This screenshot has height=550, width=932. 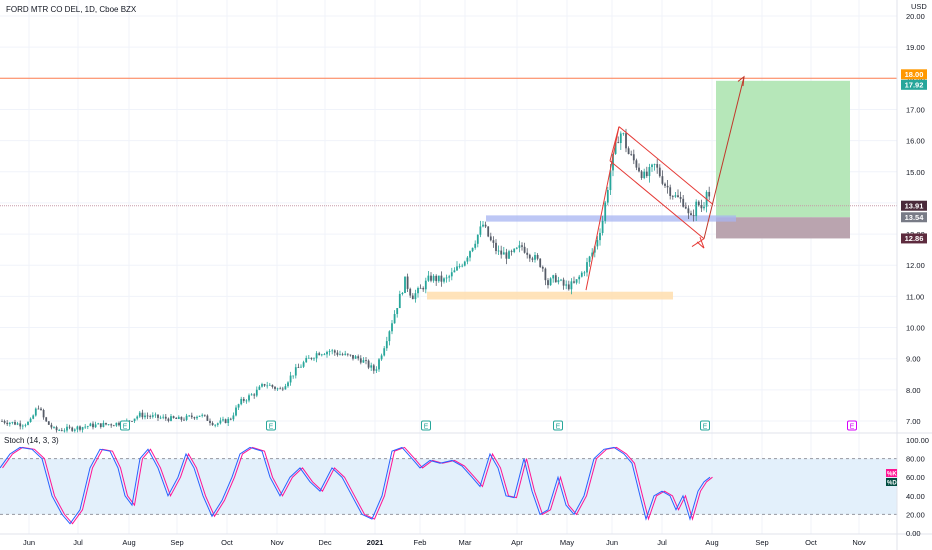 I want to click on channel-upper-line, so click(x=666, y=165).